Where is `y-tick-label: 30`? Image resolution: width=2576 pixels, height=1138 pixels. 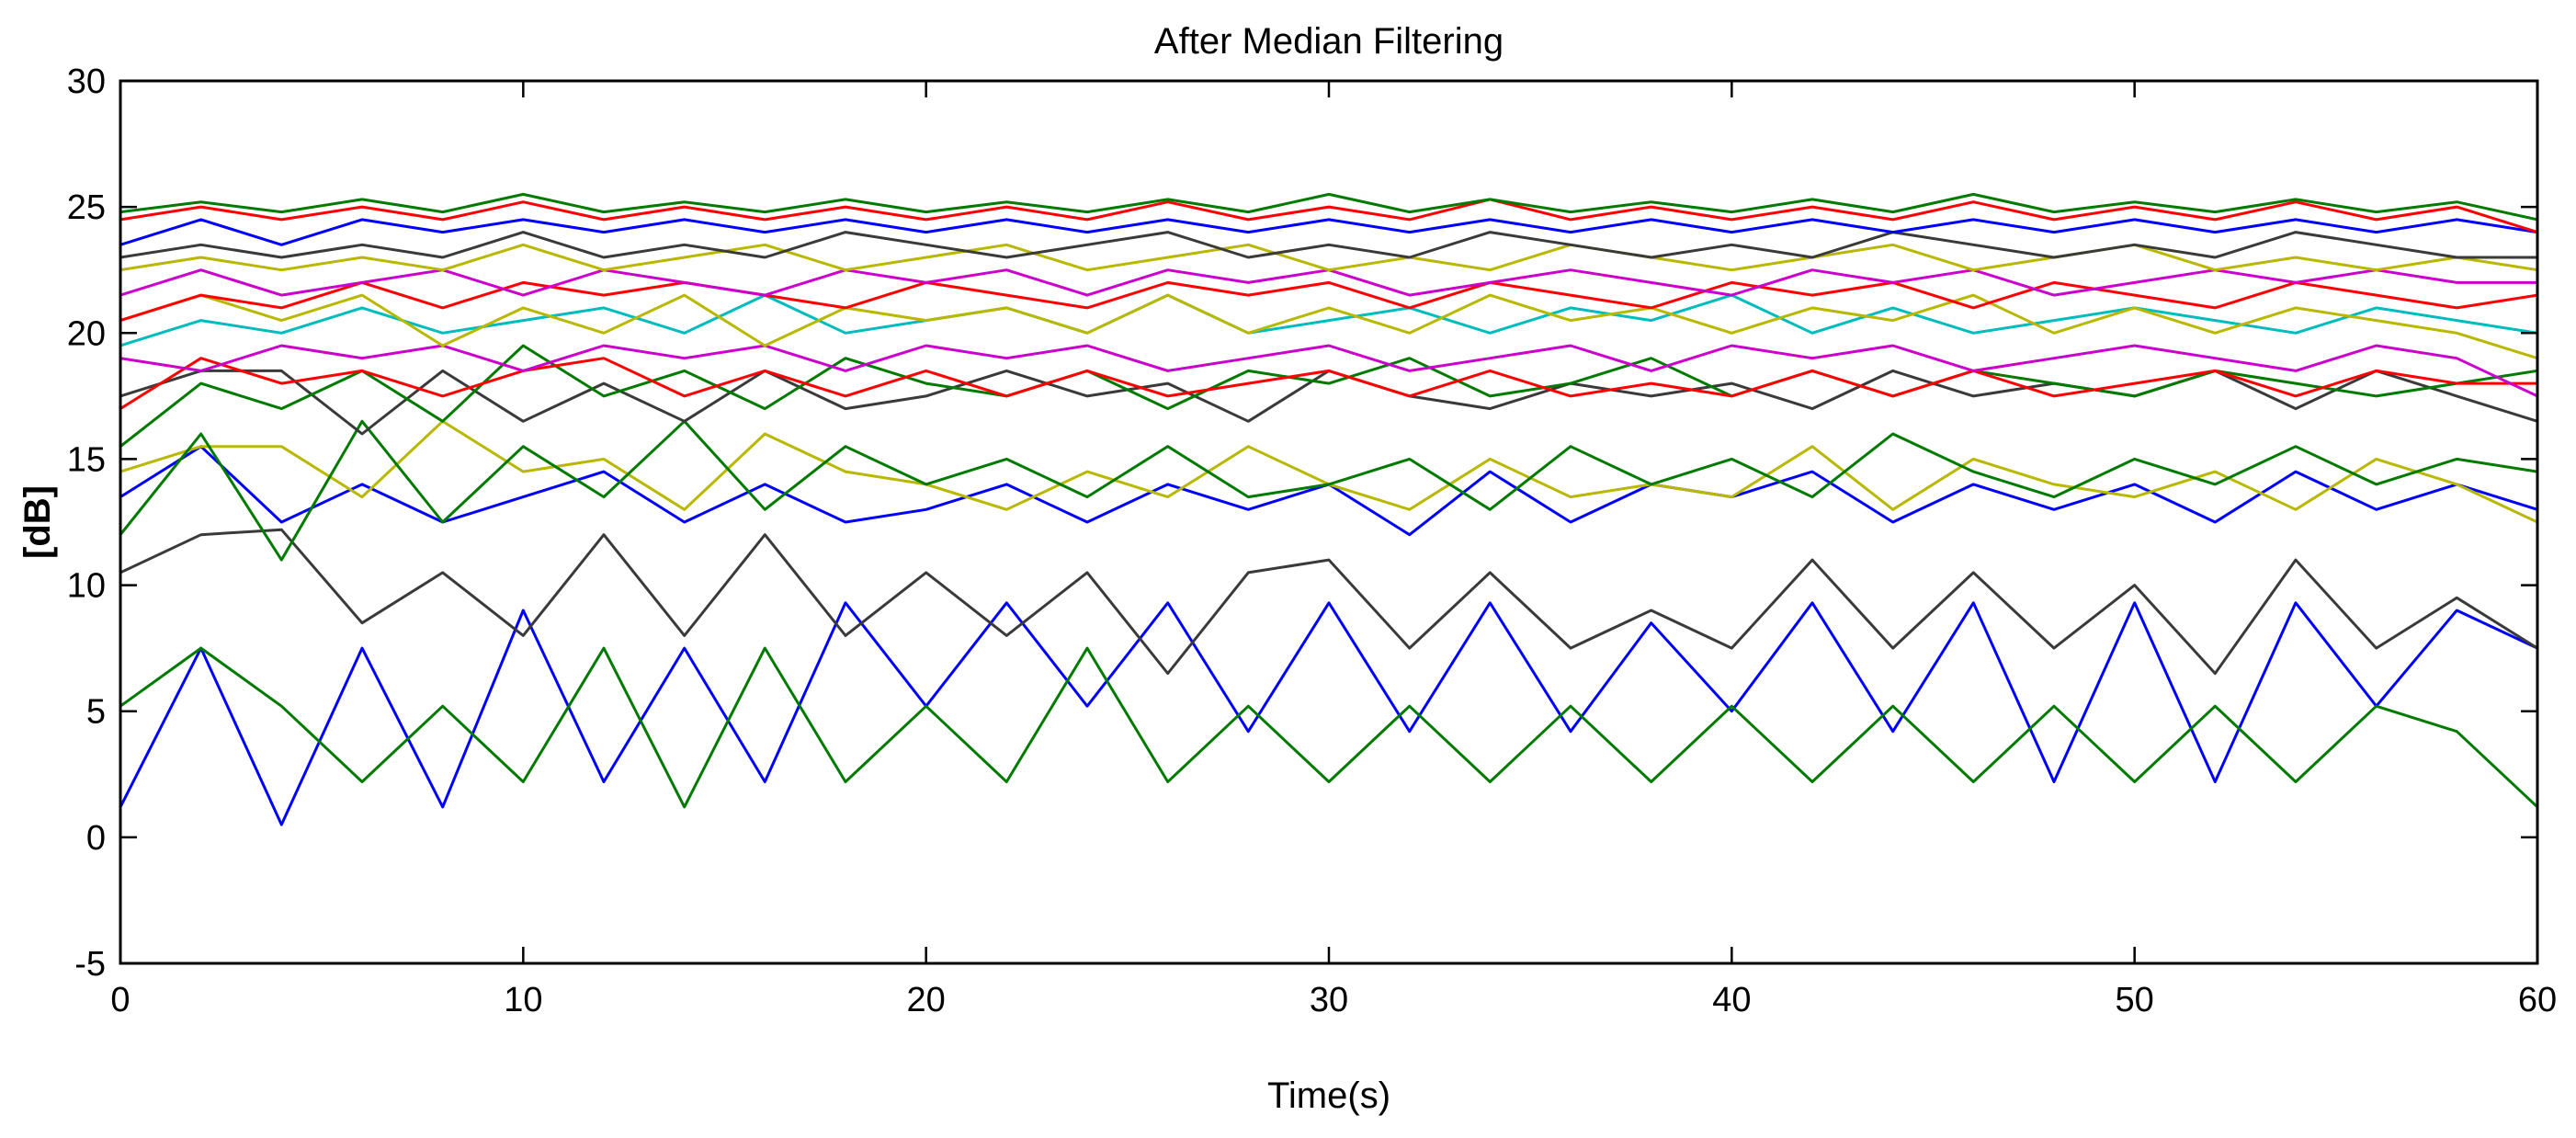 y-tick-label: 30 is located at coordinates (87, 82).